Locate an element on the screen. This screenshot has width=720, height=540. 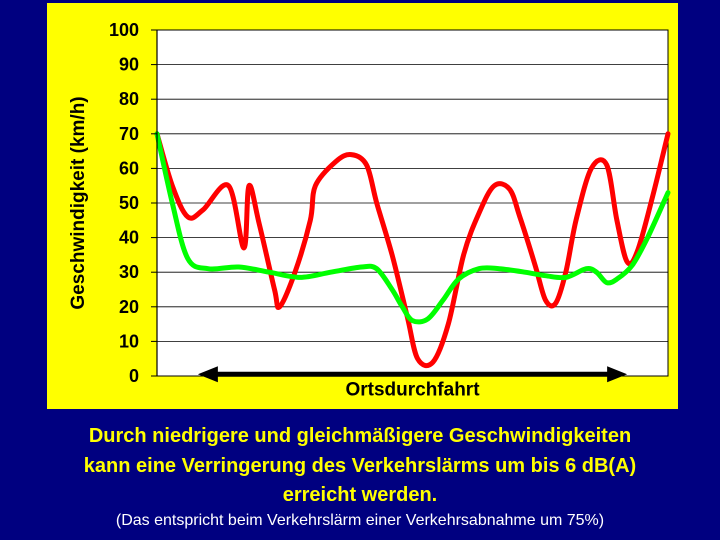
y-tick-label: 10 is located at coordinates (129, 341).